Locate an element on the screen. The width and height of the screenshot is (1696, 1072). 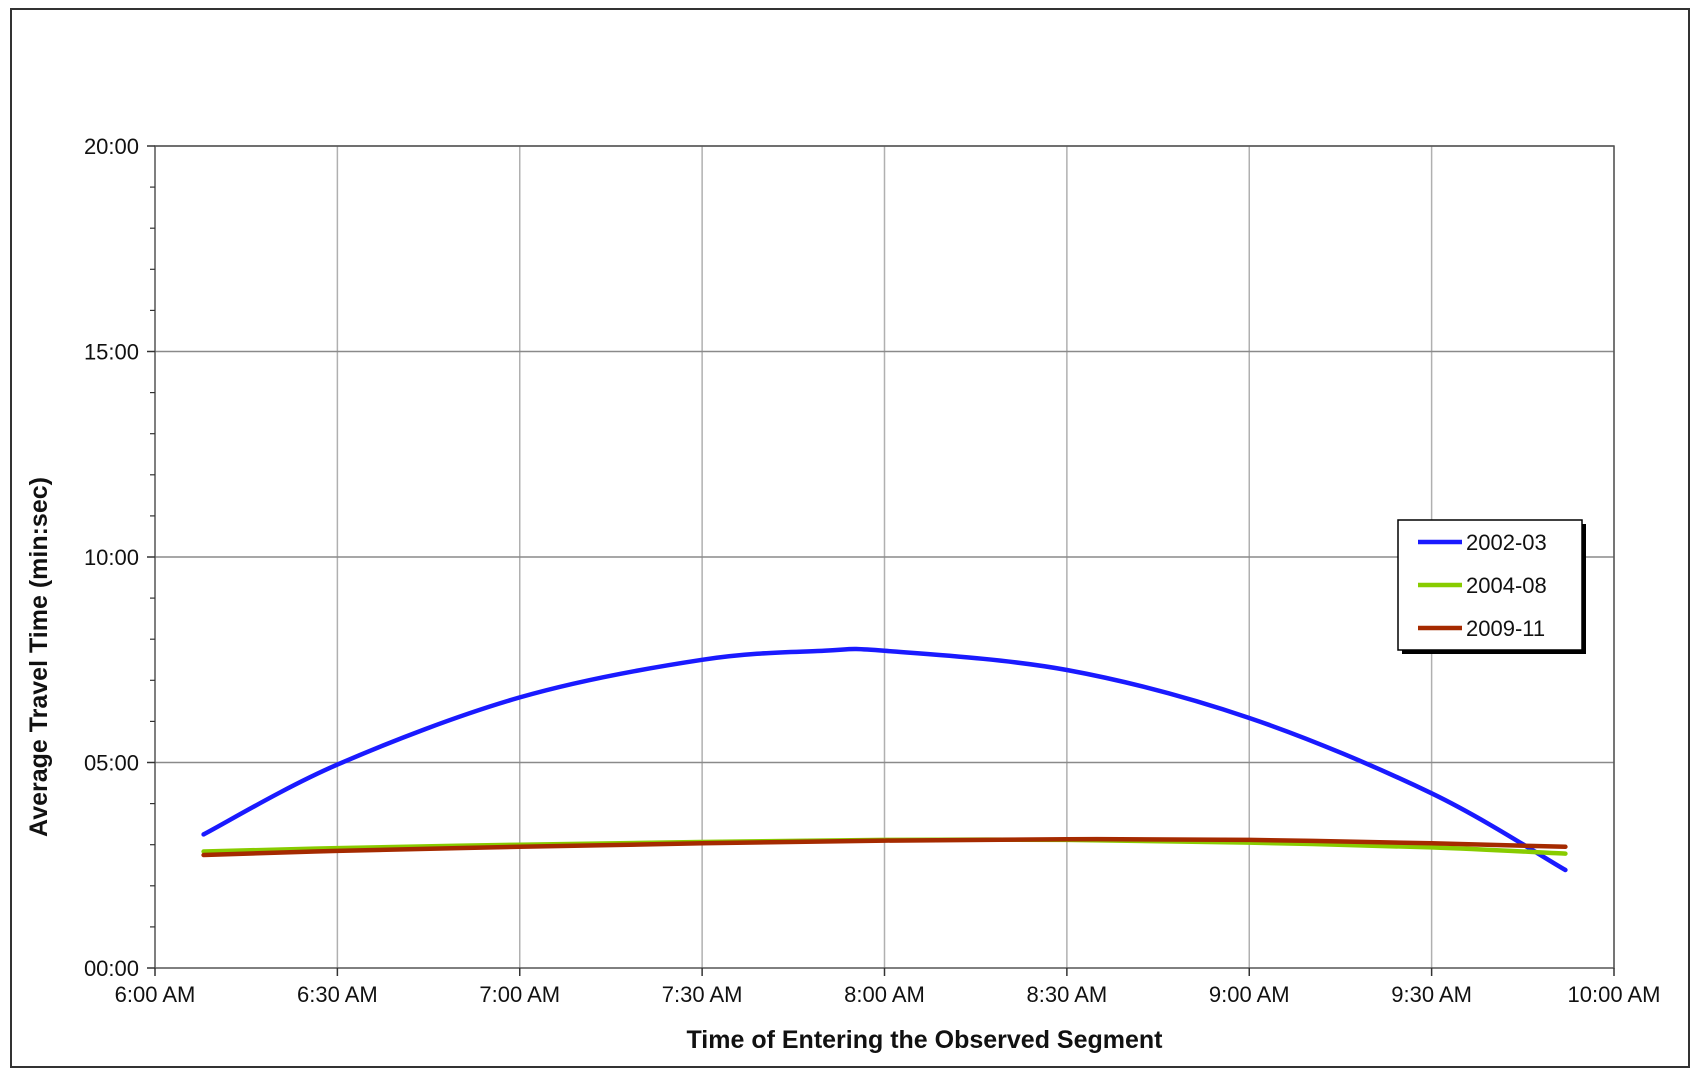
legend-label: 2004-08 is located at coordinates (1506, 585).